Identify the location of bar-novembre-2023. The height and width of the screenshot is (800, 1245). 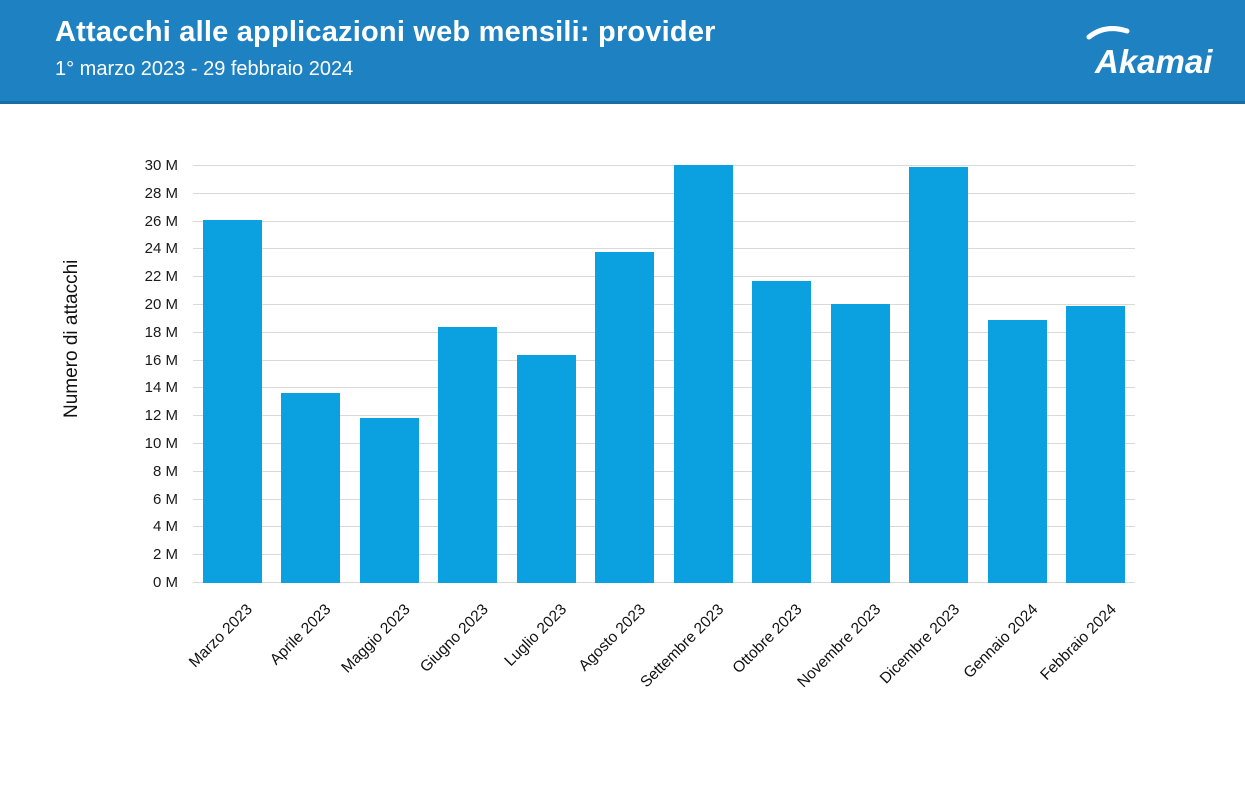
(860, 443).